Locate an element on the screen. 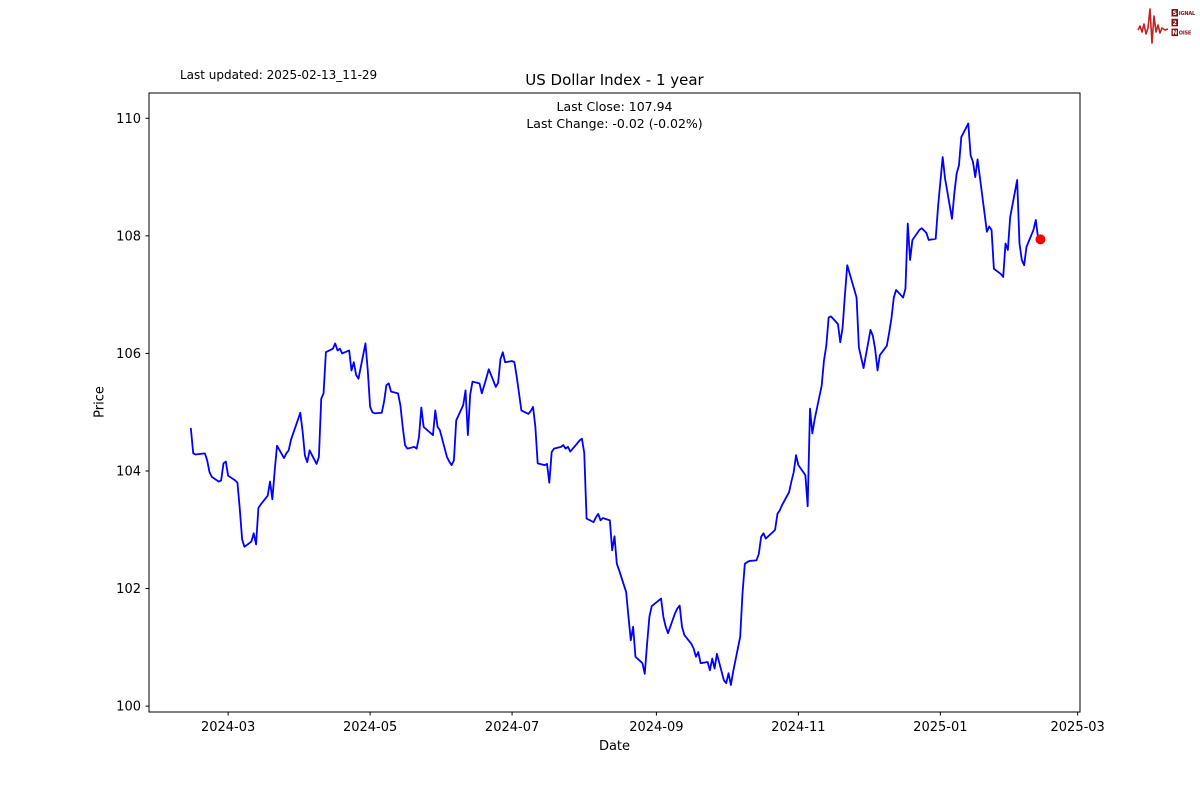 Image resolution: width=1200 pixels, height=800 pixels. y-tick-label: 106 is located at coordinates (128, 354).